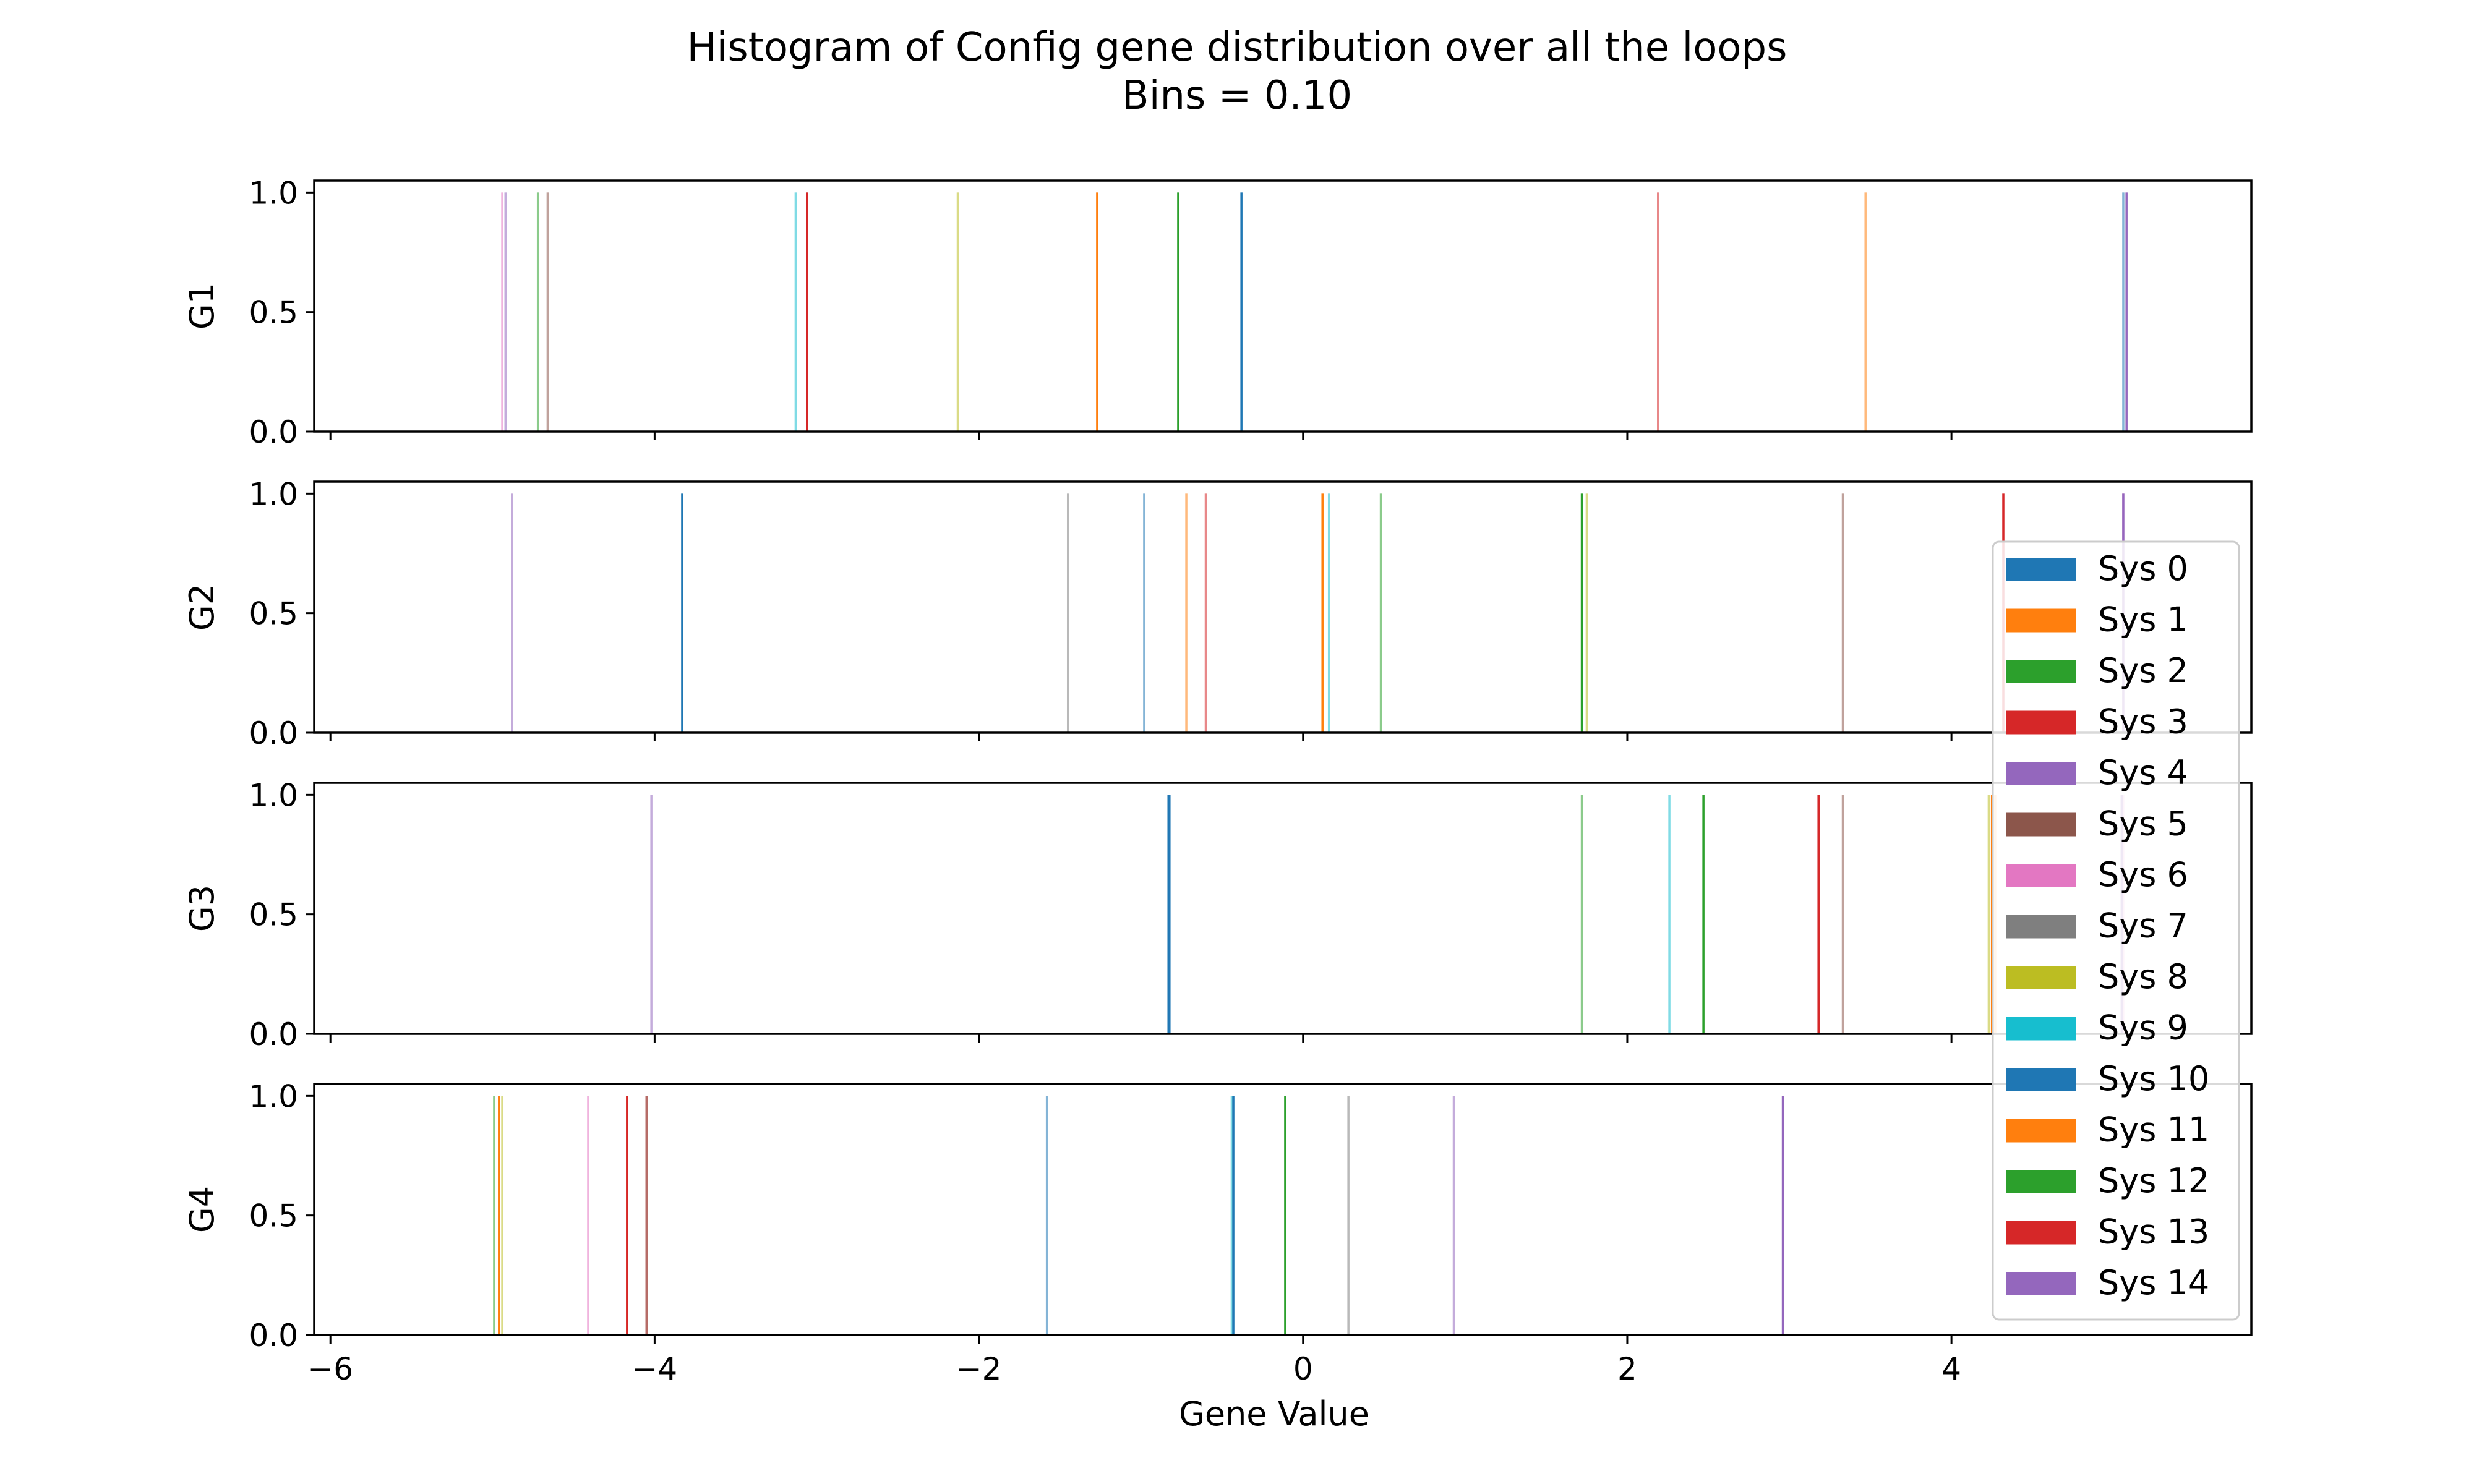 The image size is (2474, 1484). What do you see at coordinates (2143, 823) in the screenshot?
I see `legend-label-5: Sys 5` at bounding box center [2143, 823].